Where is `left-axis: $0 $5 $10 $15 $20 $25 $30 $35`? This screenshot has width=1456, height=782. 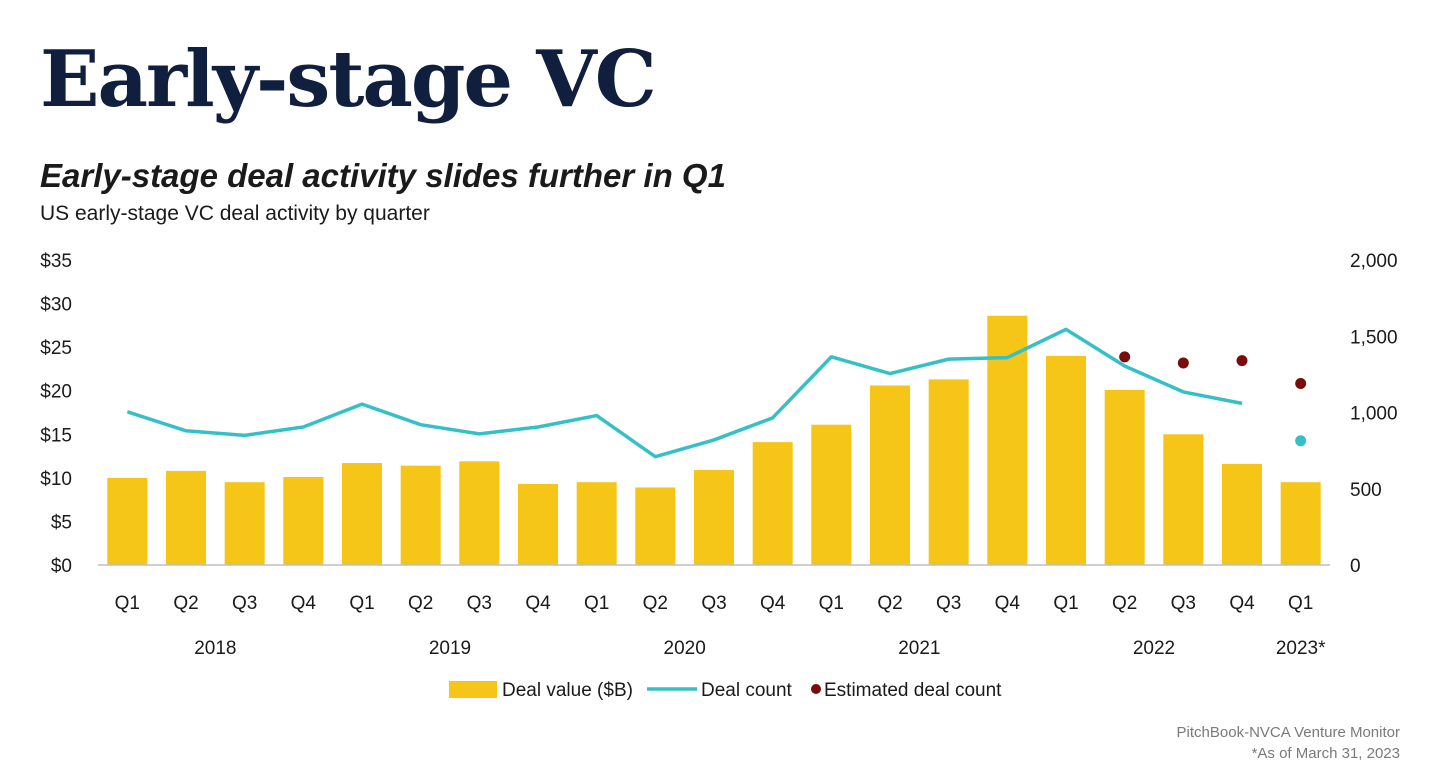 left-axis: $0 $5 $10 $15 $20 $25 $30 $35 is located at coordinates (56, 414).